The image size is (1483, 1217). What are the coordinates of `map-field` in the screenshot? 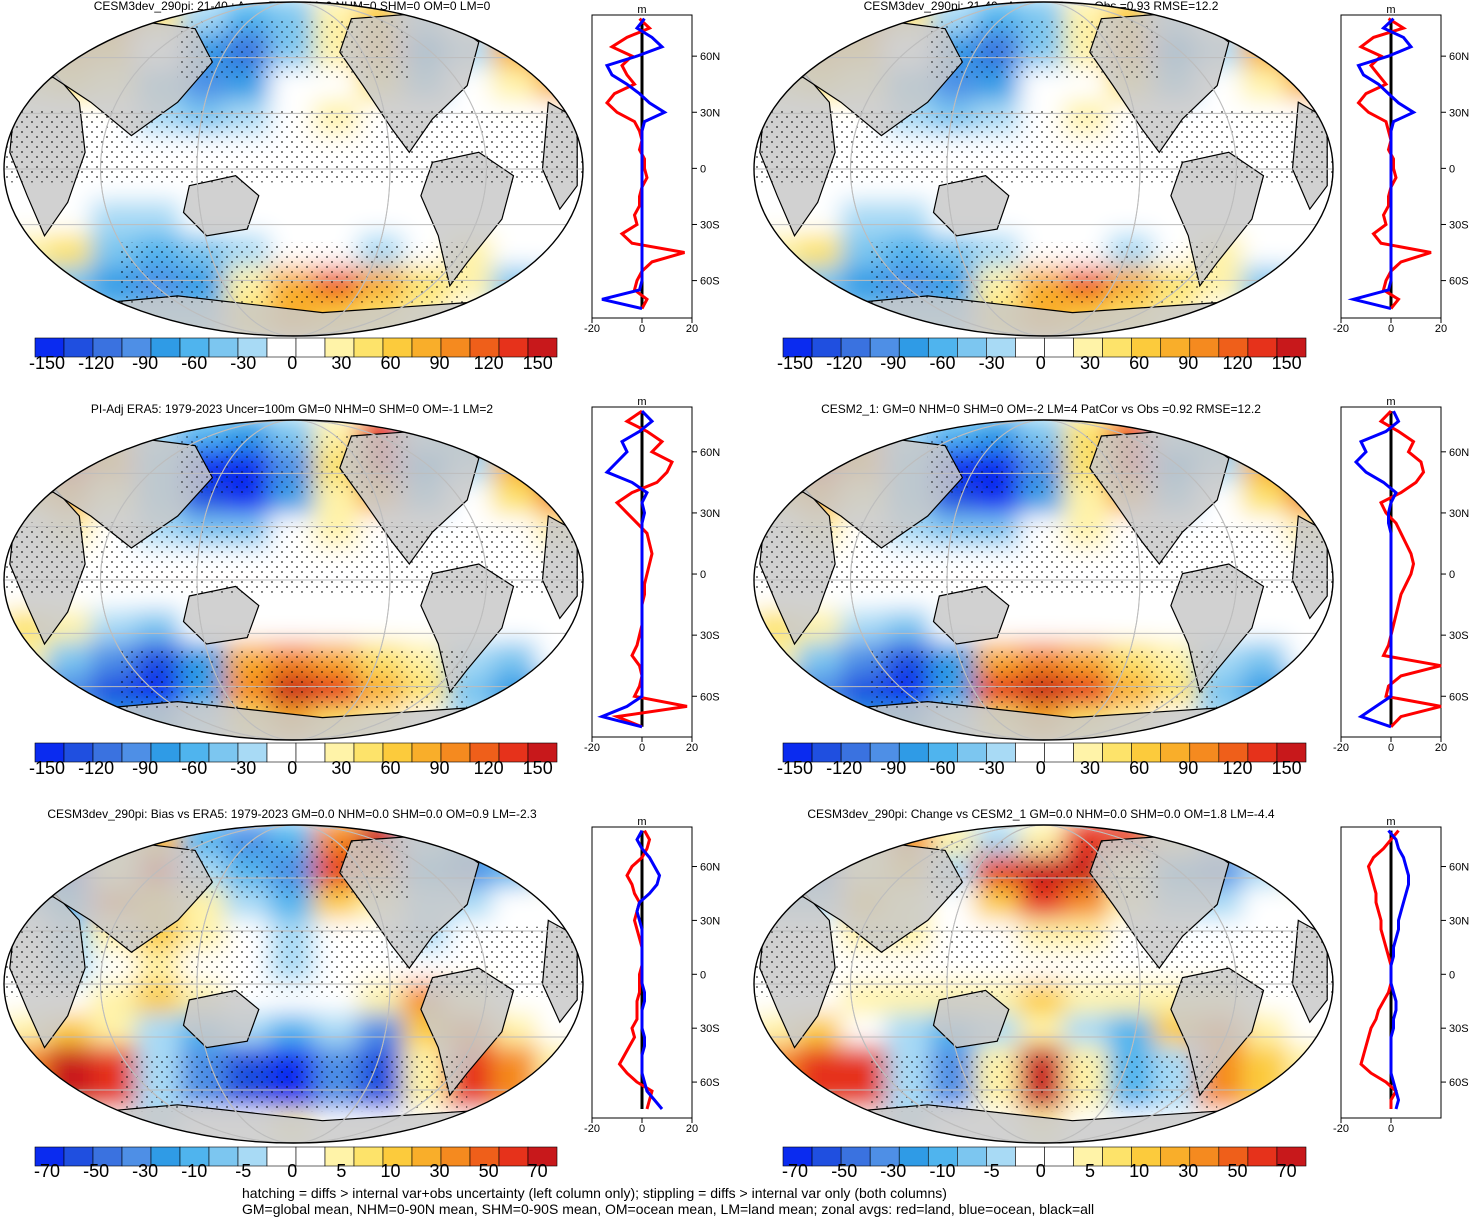 It's located at (1043, 984).